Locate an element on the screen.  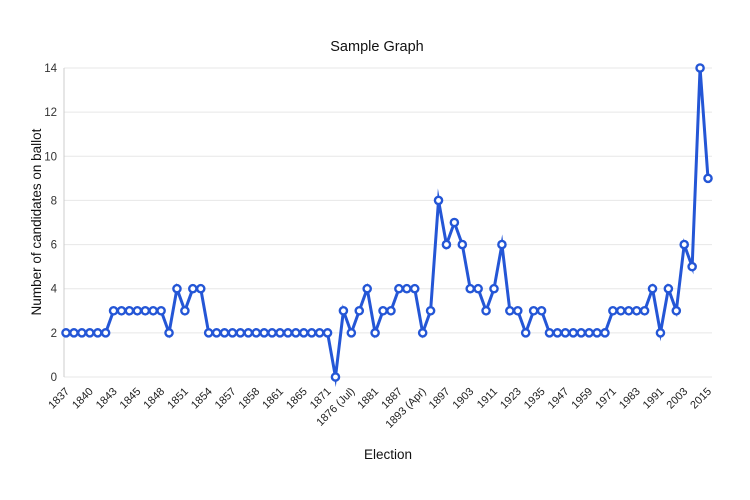
y-tick-label: 12 is located at coordinates (50, 113).